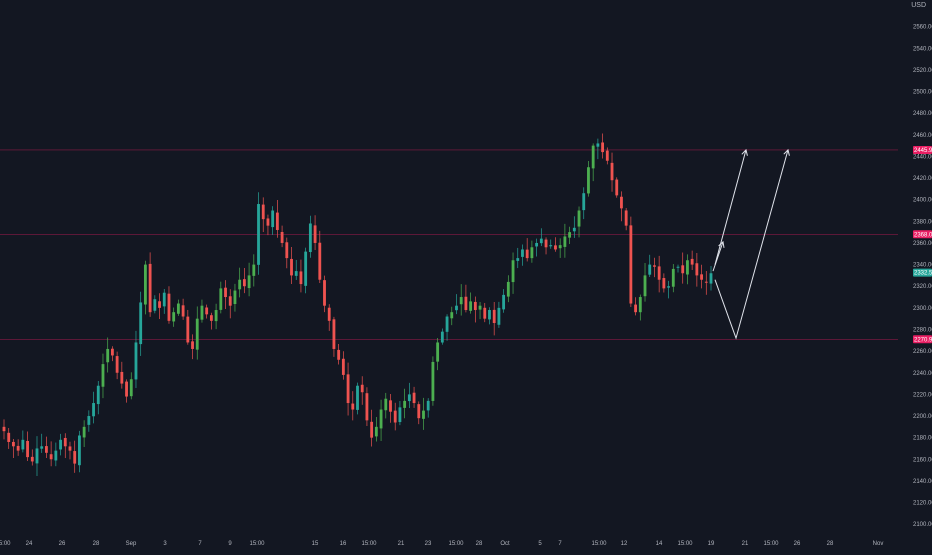 Image resolution: width=932 pixels, height=555 pixels. What do you see at coordinates (922, 28) in the screenshot?
I see `y-tick-label: 2560.00` at bounding box center [922, 28].